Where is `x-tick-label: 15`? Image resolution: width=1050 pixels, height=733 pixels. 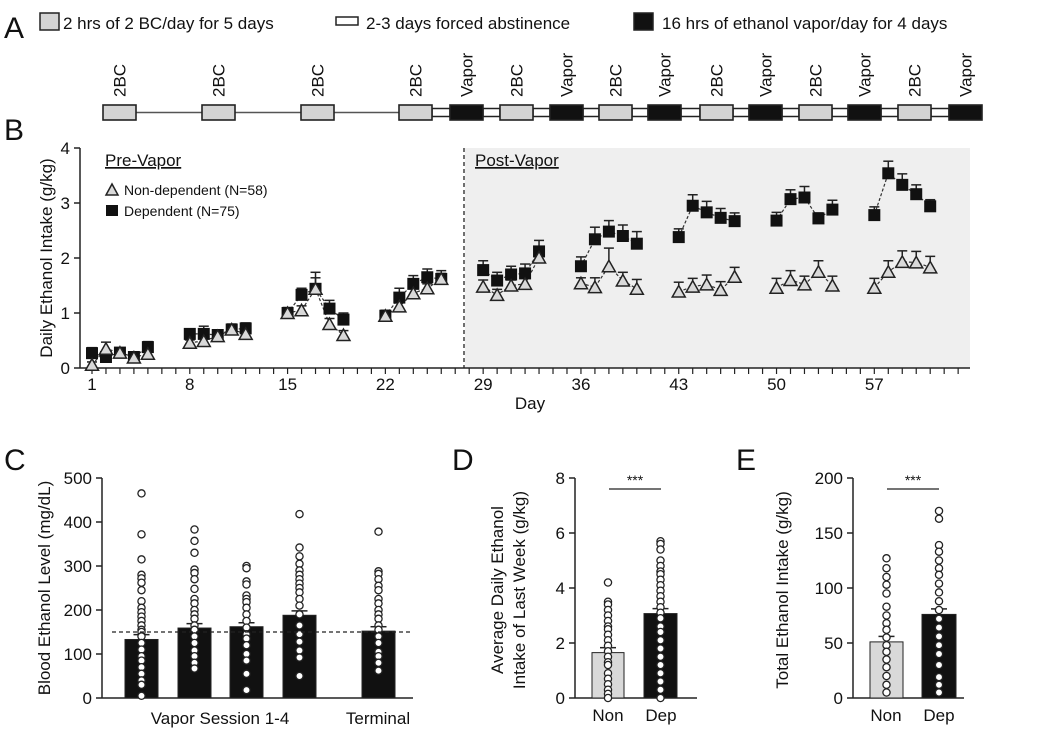
x-tick-label: 15 is located at coordinates (287, 384).